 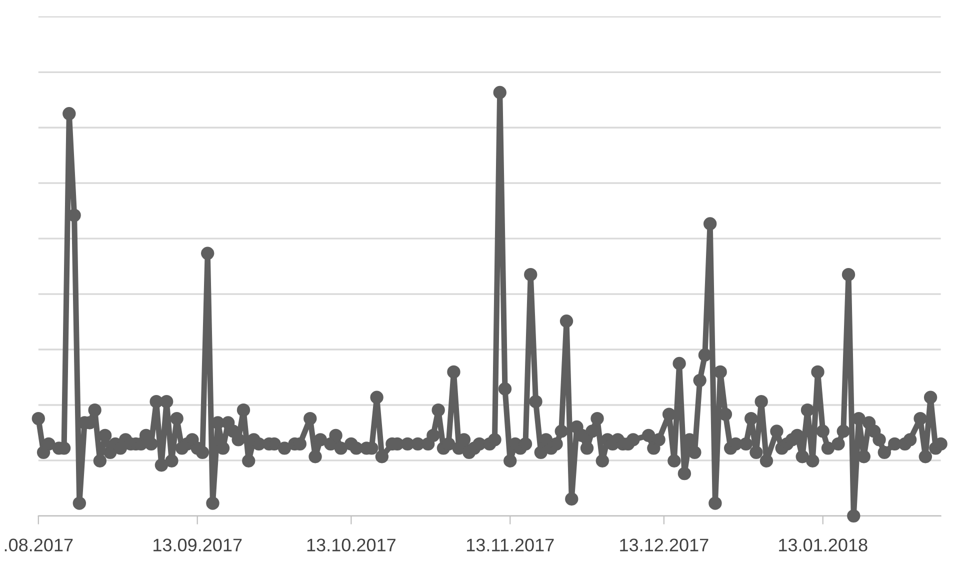 What do you see at coordinates (510, 545) in the screenshot?
I see `x-tick-label: 13.11.2017` at bounding box center [510, 545].